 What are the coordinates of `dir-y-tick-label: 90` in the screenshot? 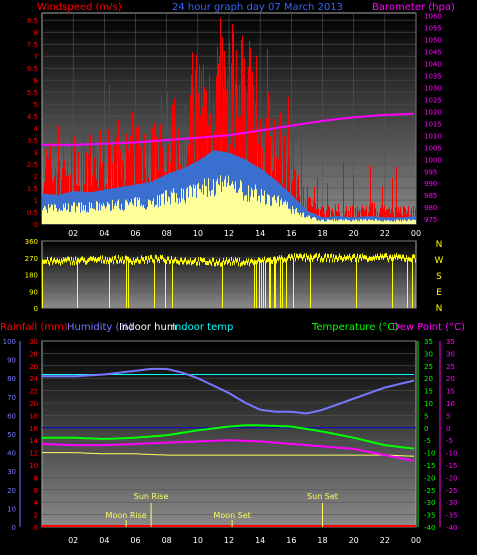 It's located at (33, 292).